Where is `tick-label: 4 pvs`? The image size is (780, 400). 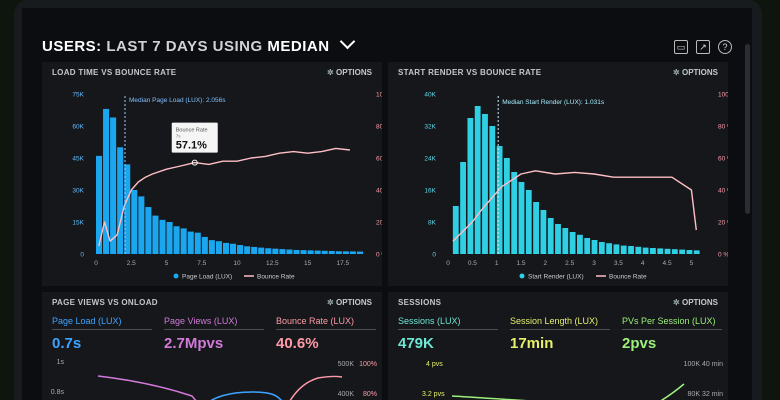 tick-label: 4 pvs is located at coordinates (434, 364).